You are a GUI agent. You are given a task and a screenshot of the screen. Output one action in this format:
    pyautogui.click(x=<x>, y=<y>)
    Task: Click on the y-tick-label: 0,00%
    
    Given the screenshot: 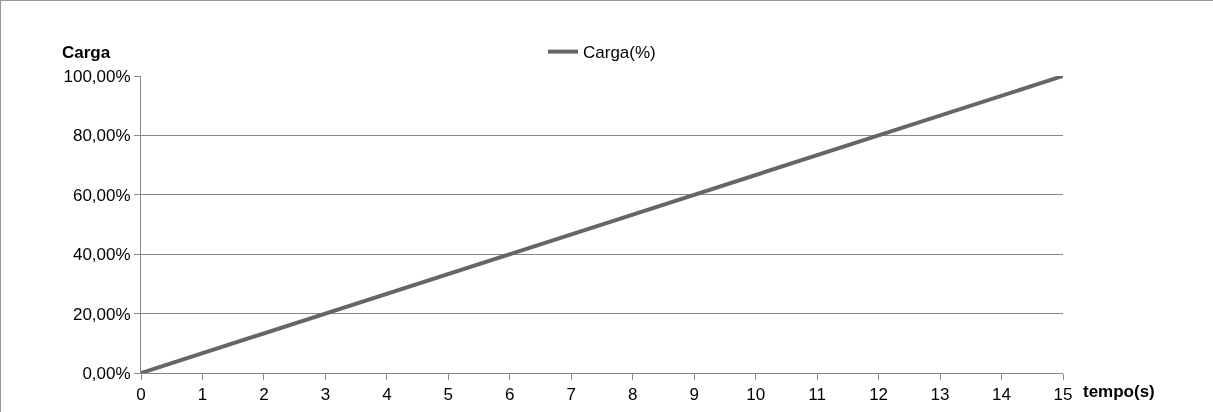 What is the action you would take?
    pyautogui.click(x=106, y=373)
    